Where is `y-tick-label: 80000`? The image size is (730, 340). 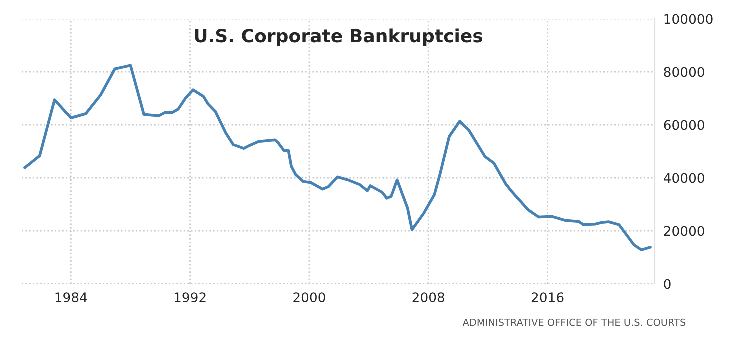 y-tick-label: 80000 is located at coordinates (684, 72).